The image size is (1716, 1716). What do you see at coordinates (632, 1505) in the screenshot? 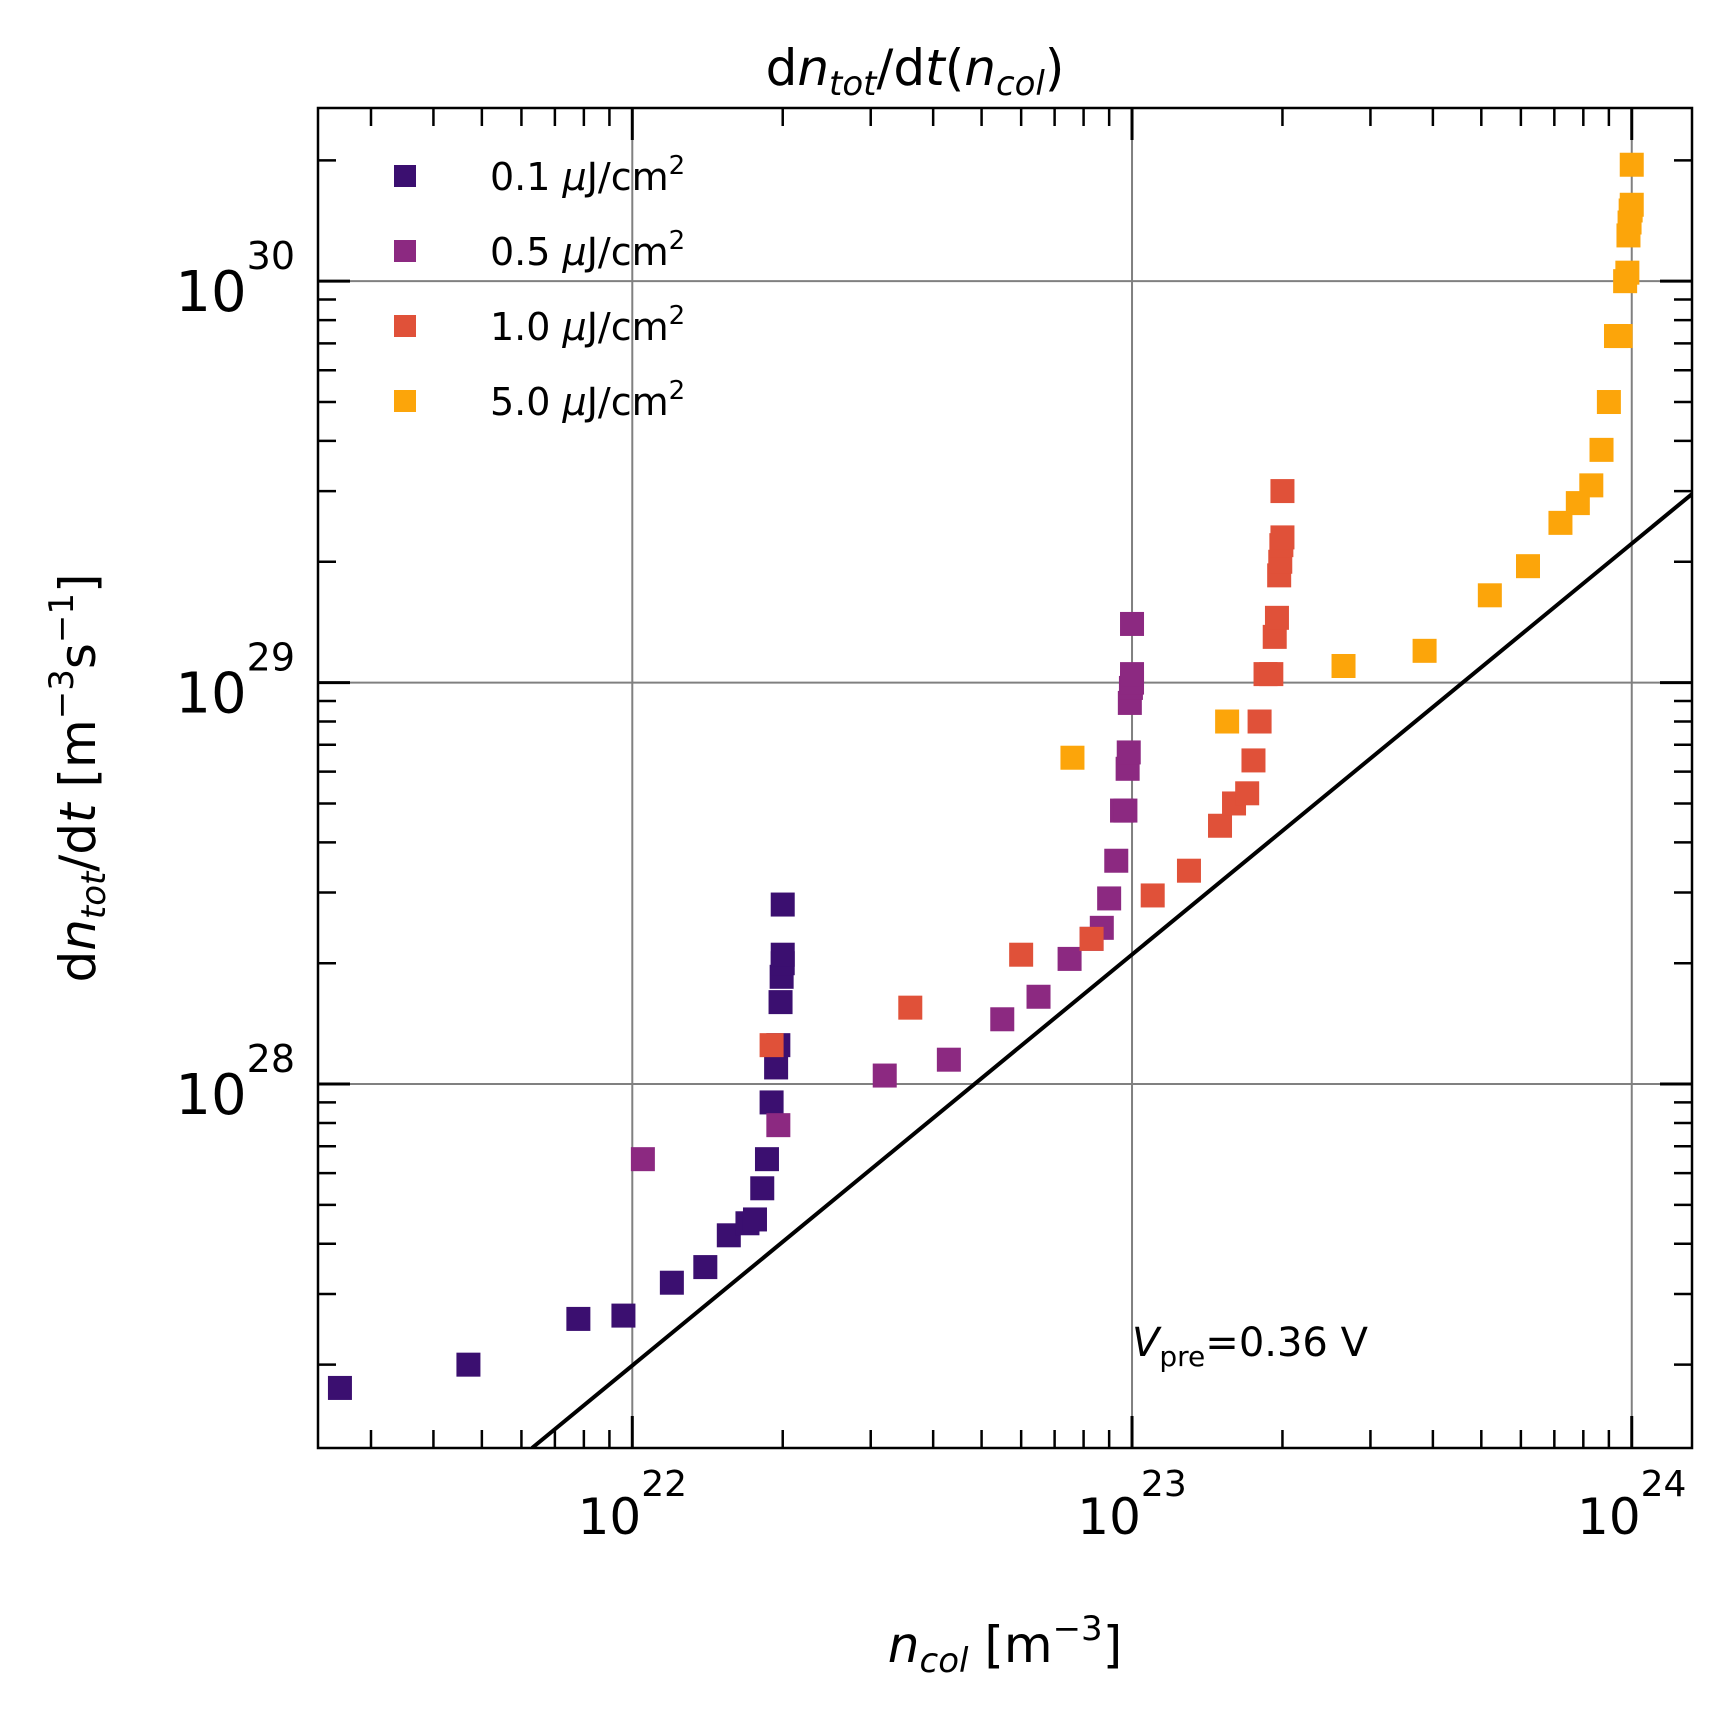
I see `x-tick-label: 1022` at bounding box center [632, 1505].